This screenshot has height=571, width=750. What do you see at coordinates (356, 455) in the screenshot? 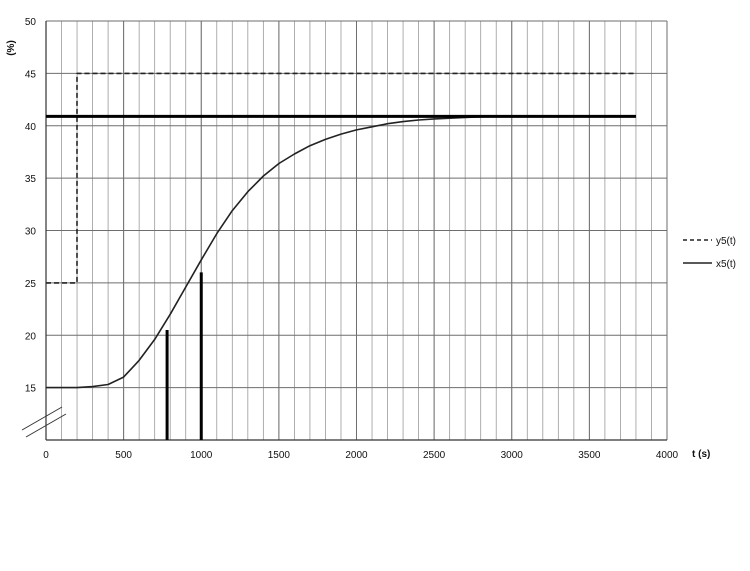
I see `x-tick-label: 2000` at bounding box center [356, 455].